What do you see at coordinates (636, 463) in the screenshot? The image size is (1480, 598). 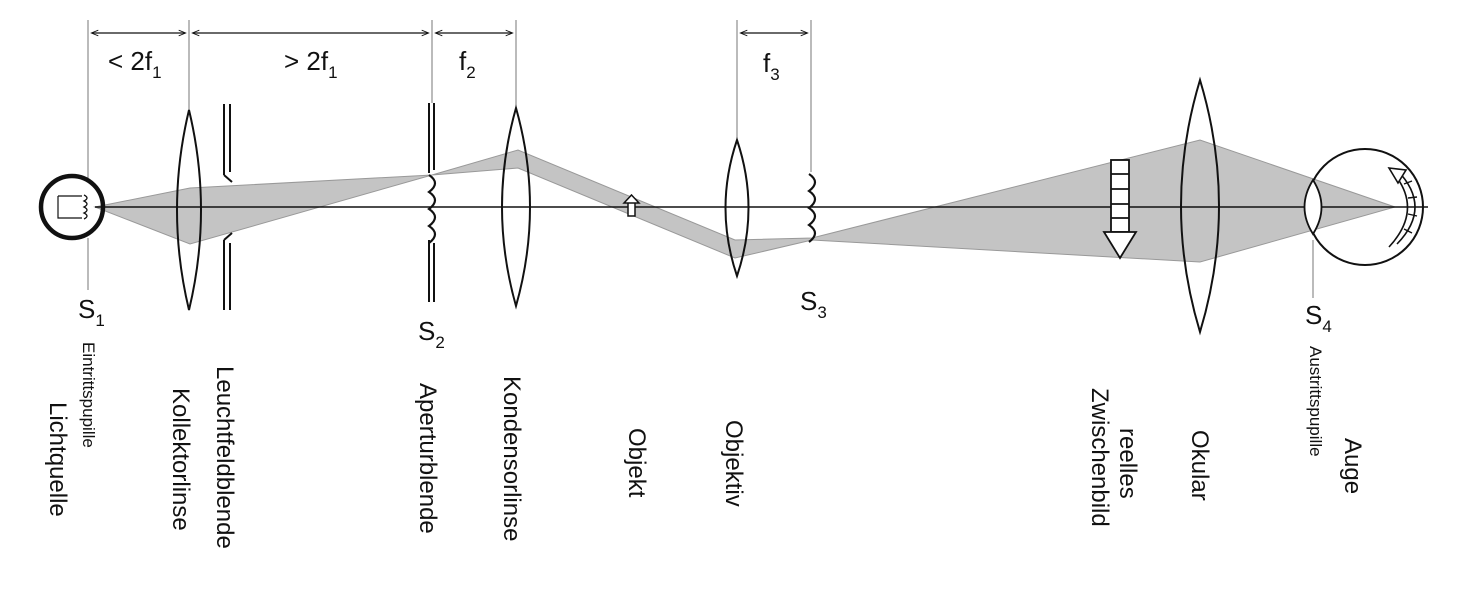 I see `label-objekt: Objekt` at bounding box center [636, 463].